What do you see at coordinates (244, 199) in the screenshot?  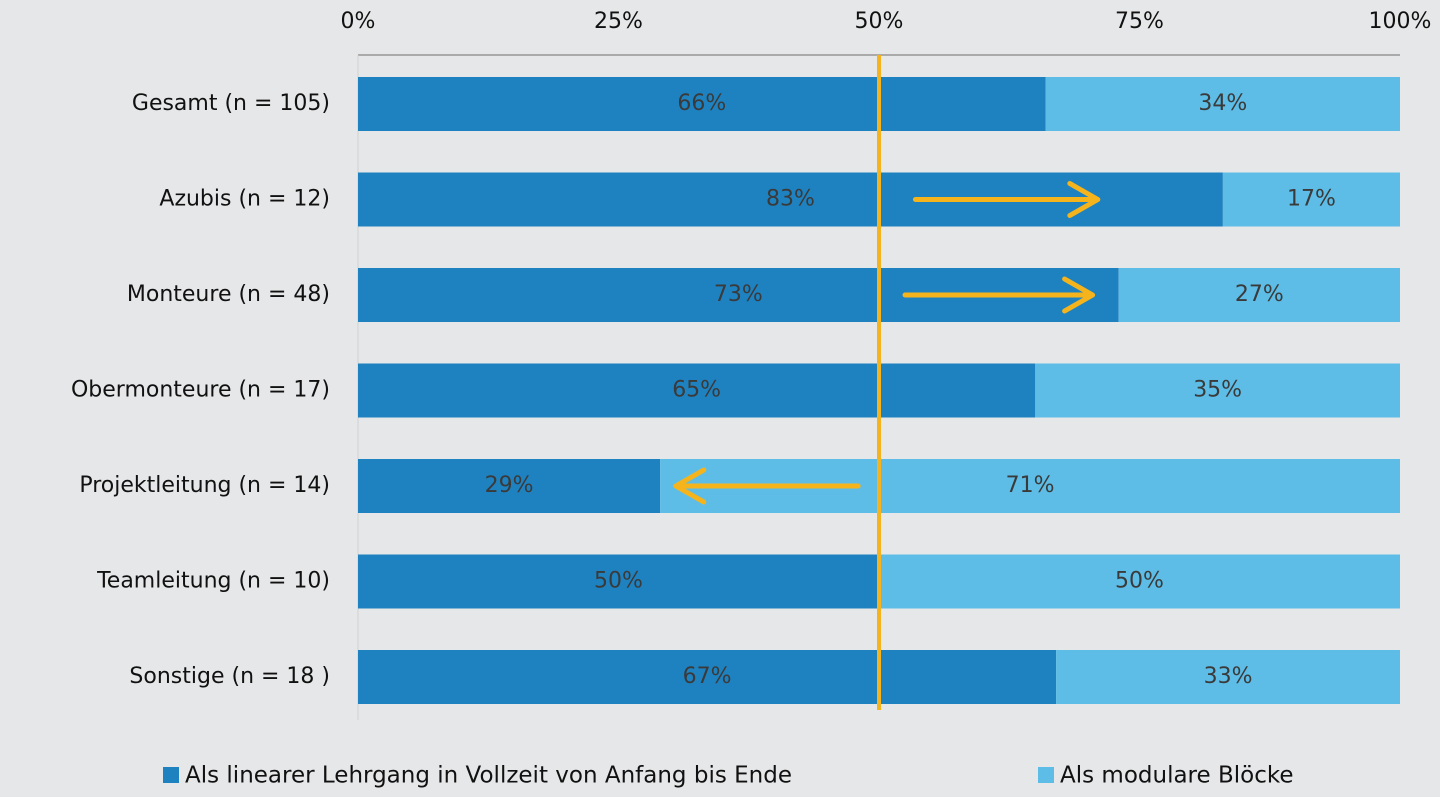 I see `y-tick-label: Azubis (n = 12)` at bounding box center [244, 199].